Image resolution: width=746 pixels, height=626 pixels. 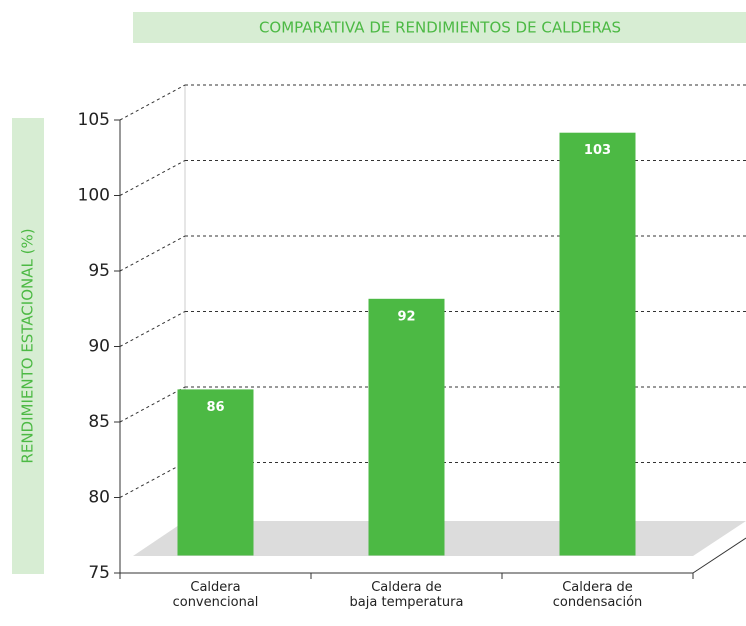 What do you see at coordinates (597, 595) in the screenshot?
I see `x-tick-label: Caldera de condensación` at bounding box center [597, 595].